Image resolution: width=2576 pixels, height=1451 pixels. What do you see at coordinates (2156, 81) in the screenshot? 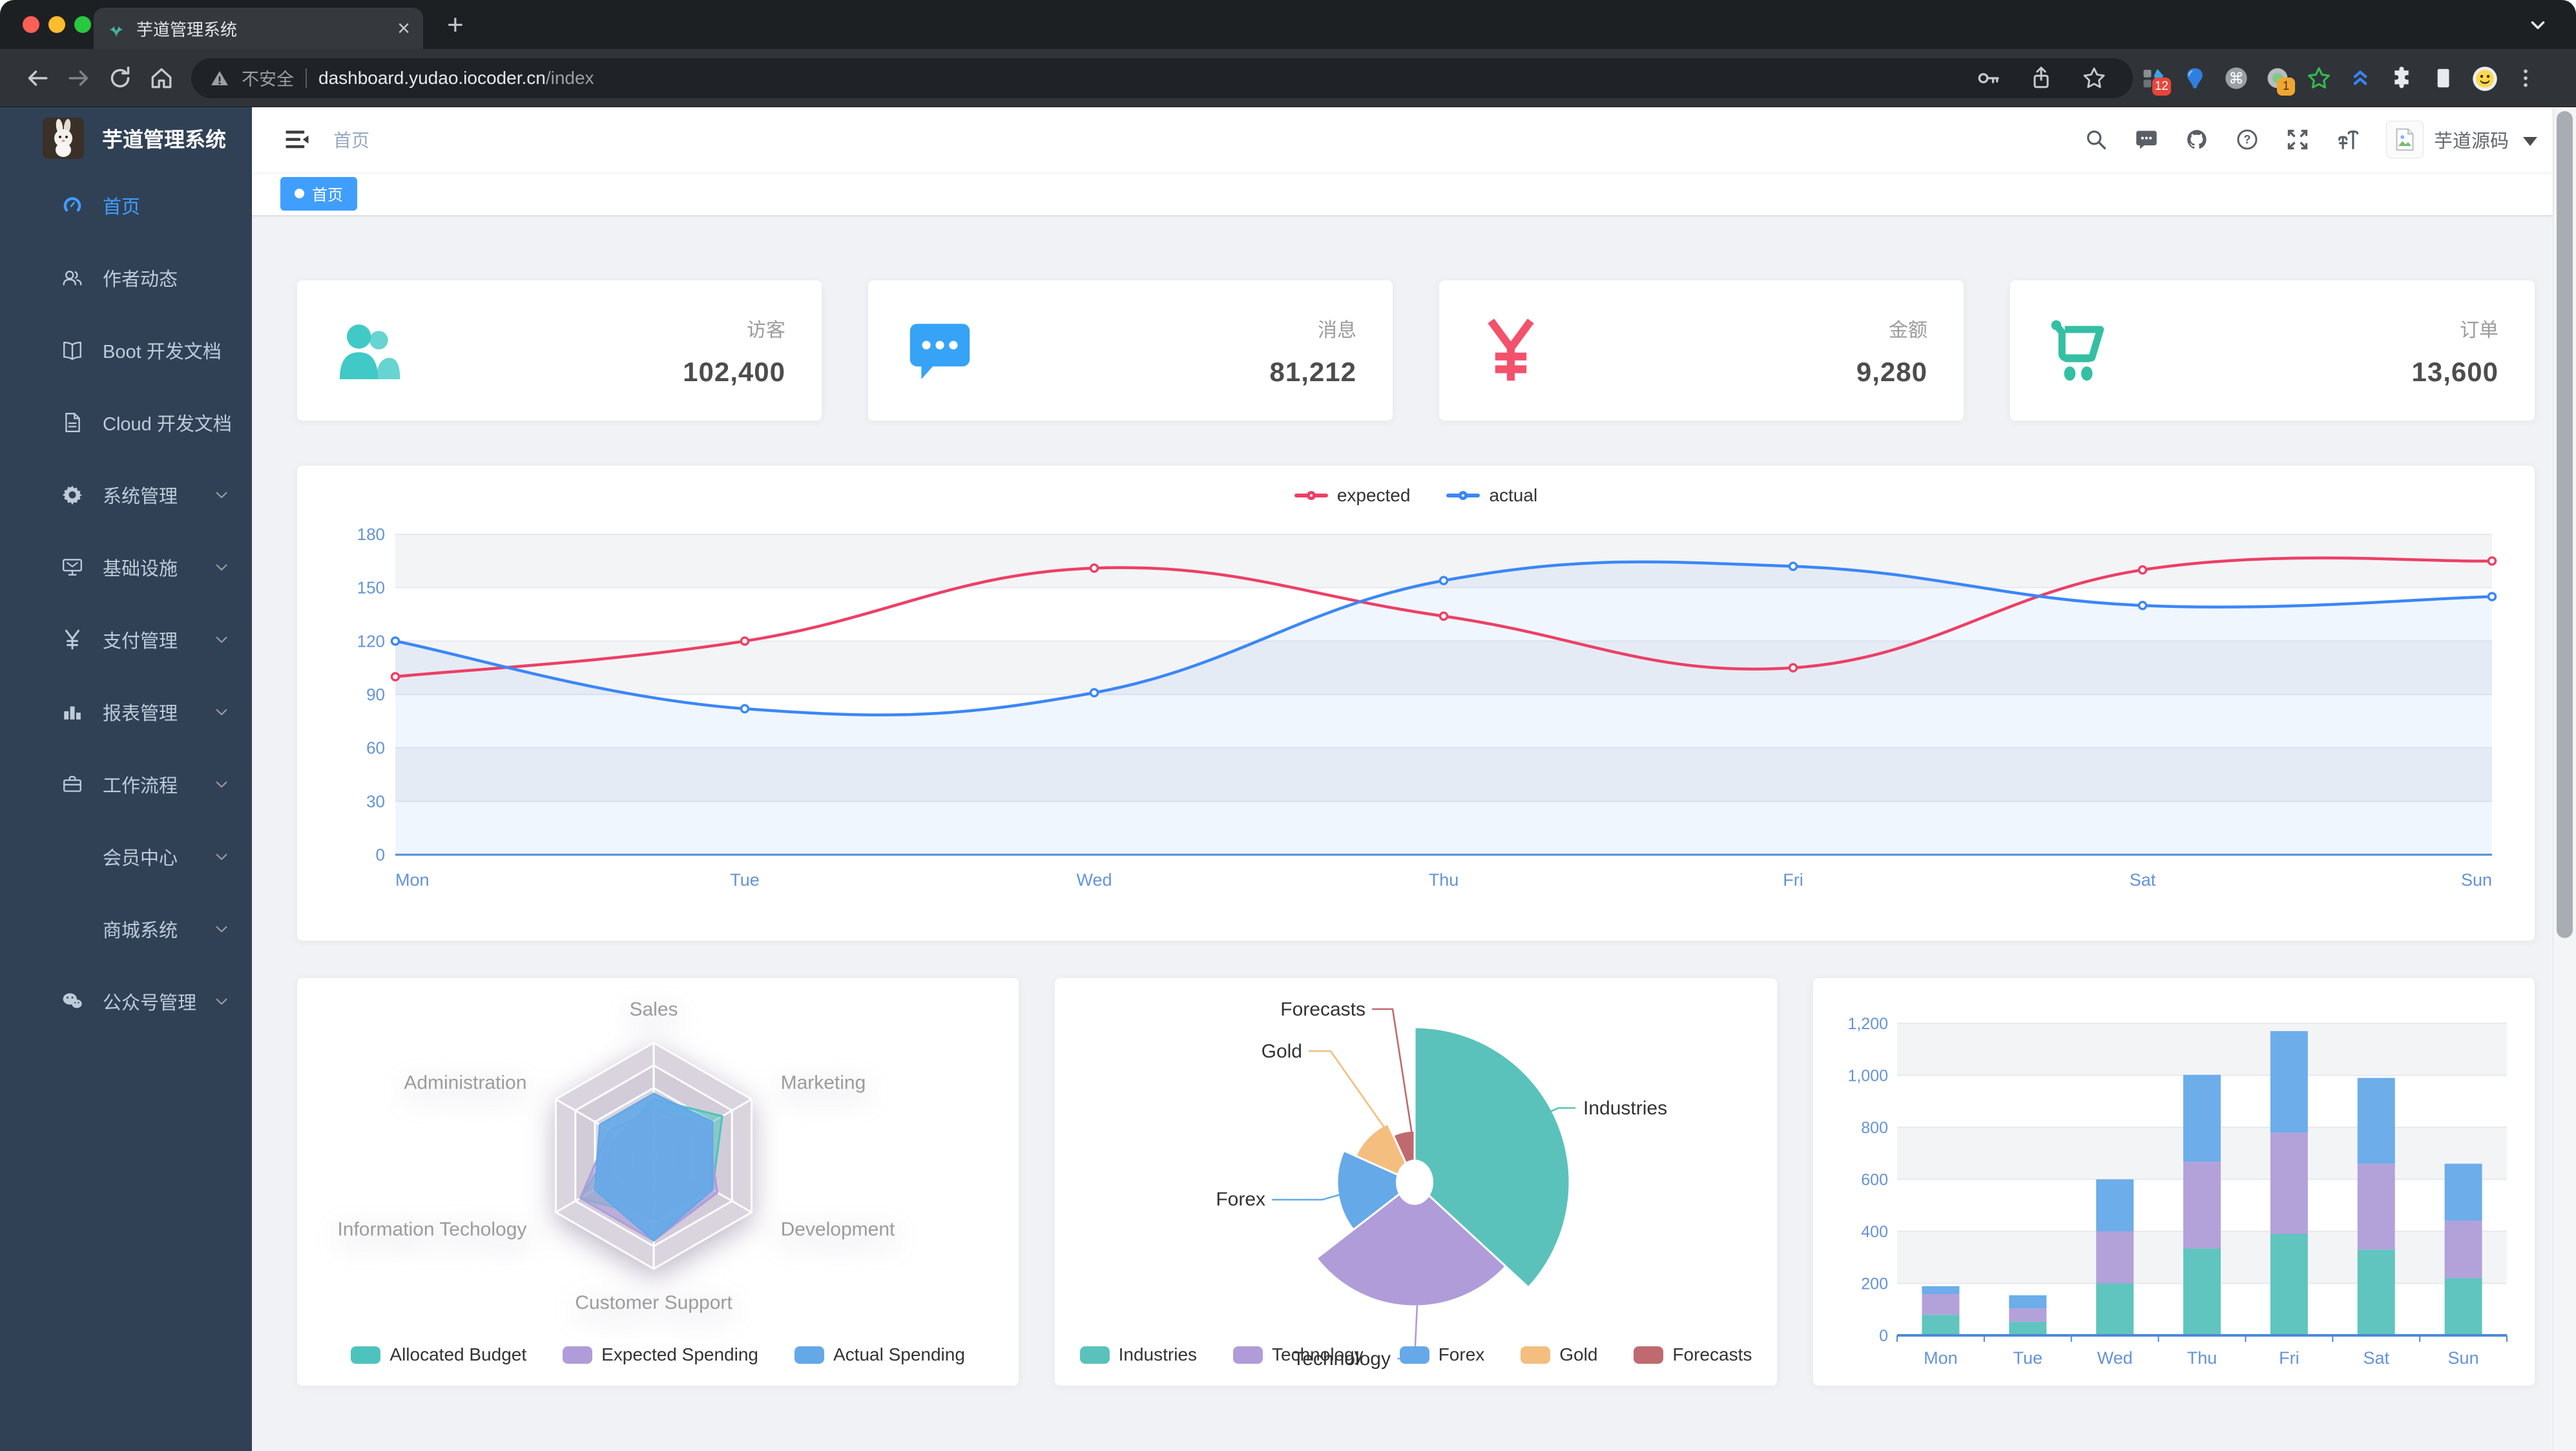
I see `extension-grid-icon: 12` at bounding box center [2156, 81].